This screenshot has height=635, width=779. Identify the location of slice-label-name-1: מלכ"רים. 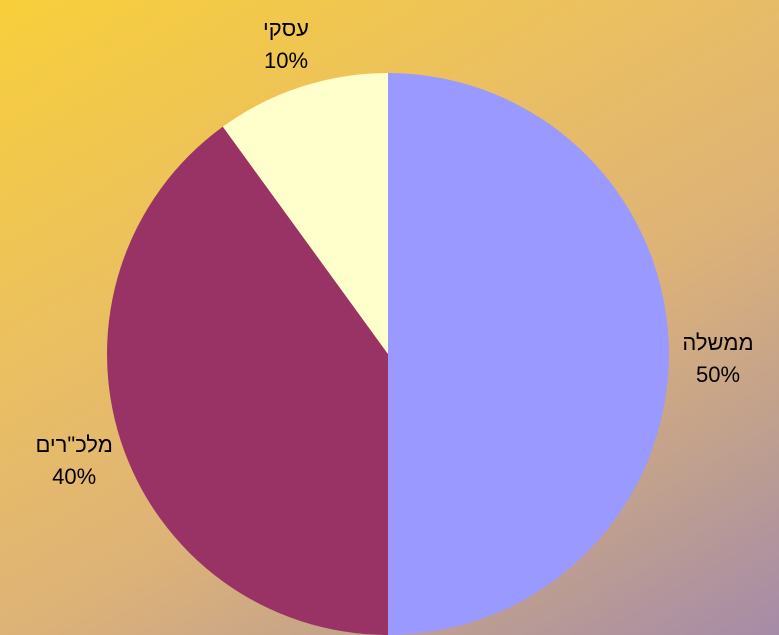
(73, 444).